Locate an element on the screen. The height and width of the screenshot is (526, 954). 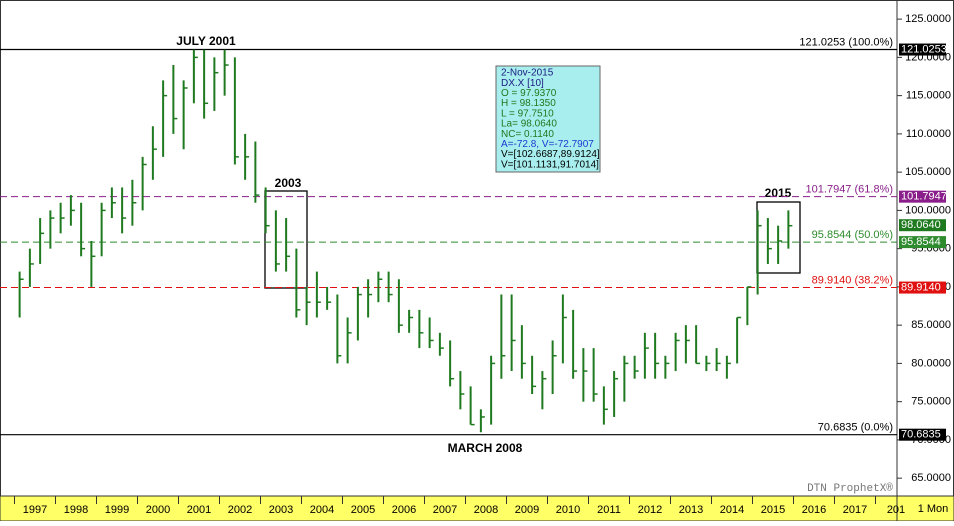
info-line: A=-72.8, V=-72.7907 is located at coordinates (547, 144).